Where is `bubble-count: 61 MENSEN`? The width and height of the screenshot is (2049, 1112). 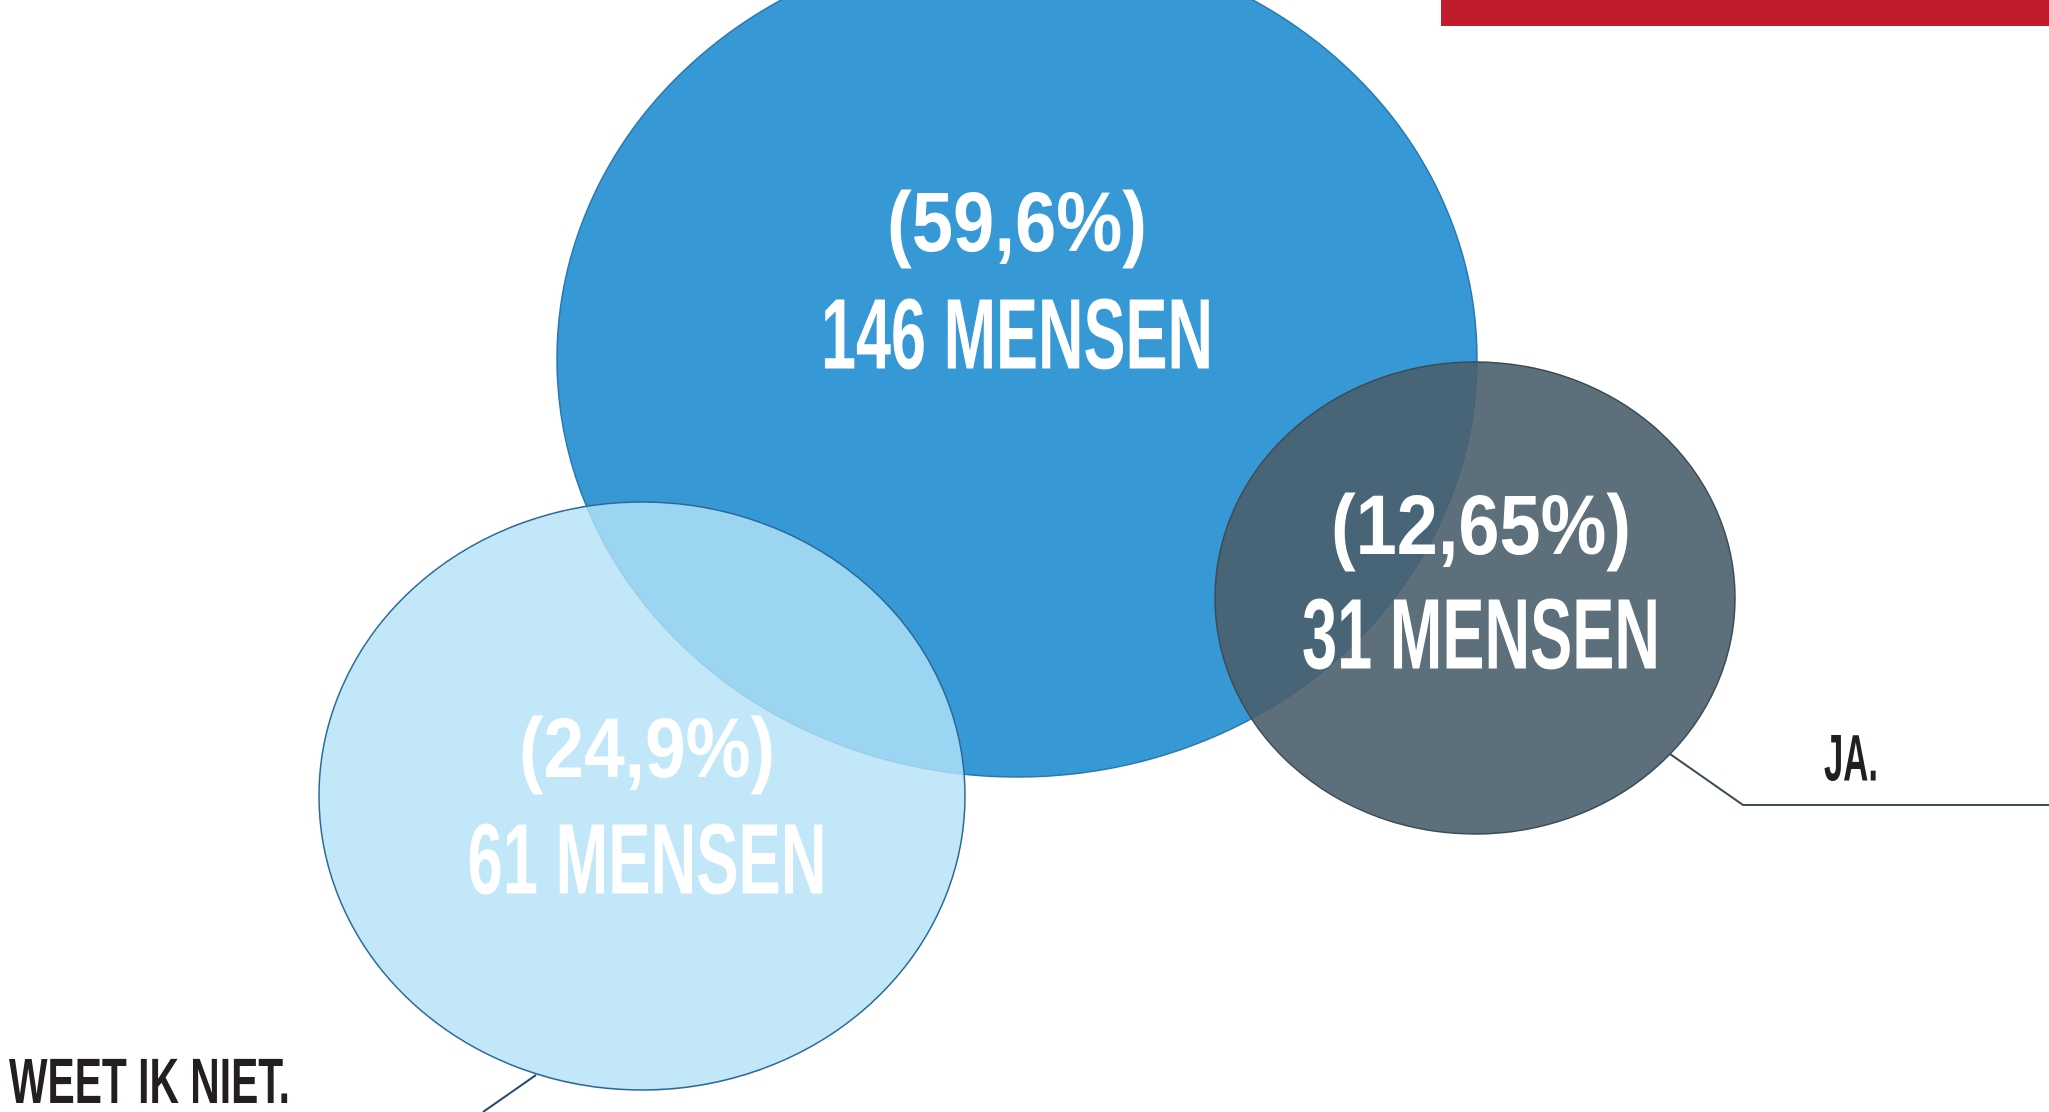
bubble-count: 61 MENSEN is located at coordinates (647, 859).